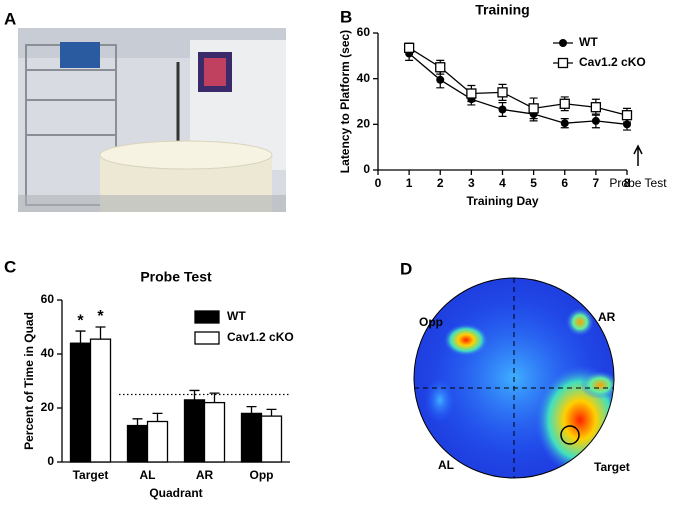  I want to click on x-tick-label: 5, so click(533, 183).